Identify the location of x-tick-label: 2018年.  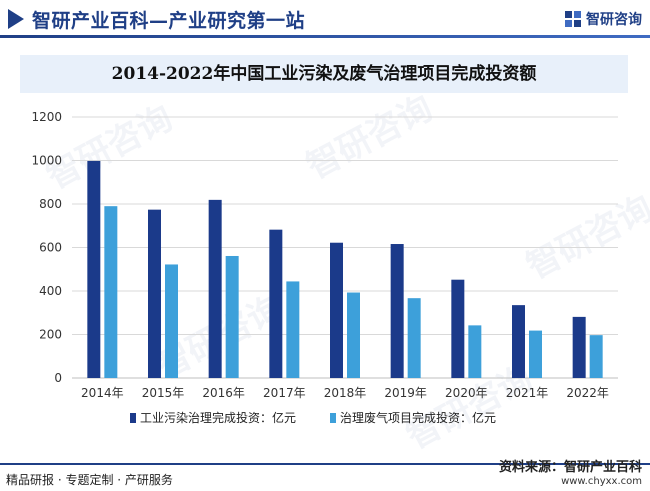
(345, 393).